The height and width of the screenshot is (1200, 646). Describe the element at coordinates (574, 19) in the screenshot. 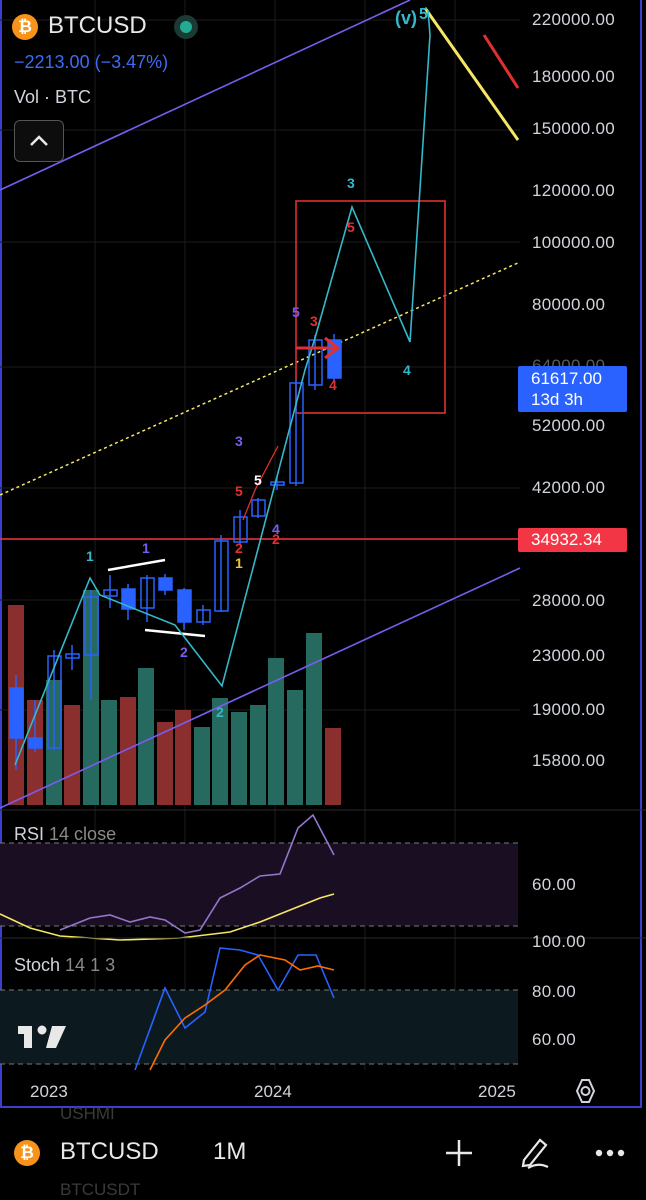

I see `price-tick: 220000.00` at that location.